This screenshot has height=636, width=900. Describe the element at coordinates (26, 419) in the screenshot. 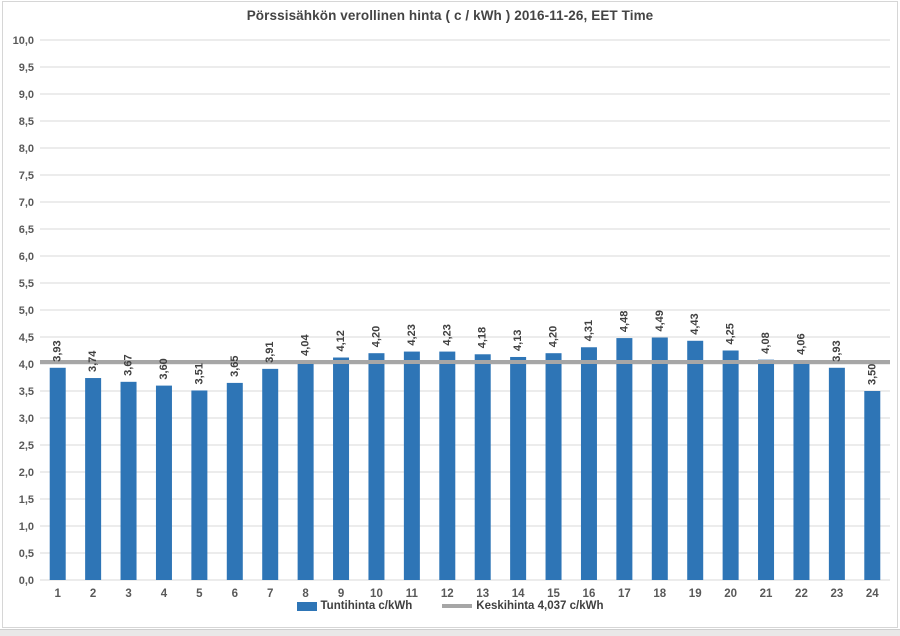

I see `y-tick-label: 3,0` at that location.